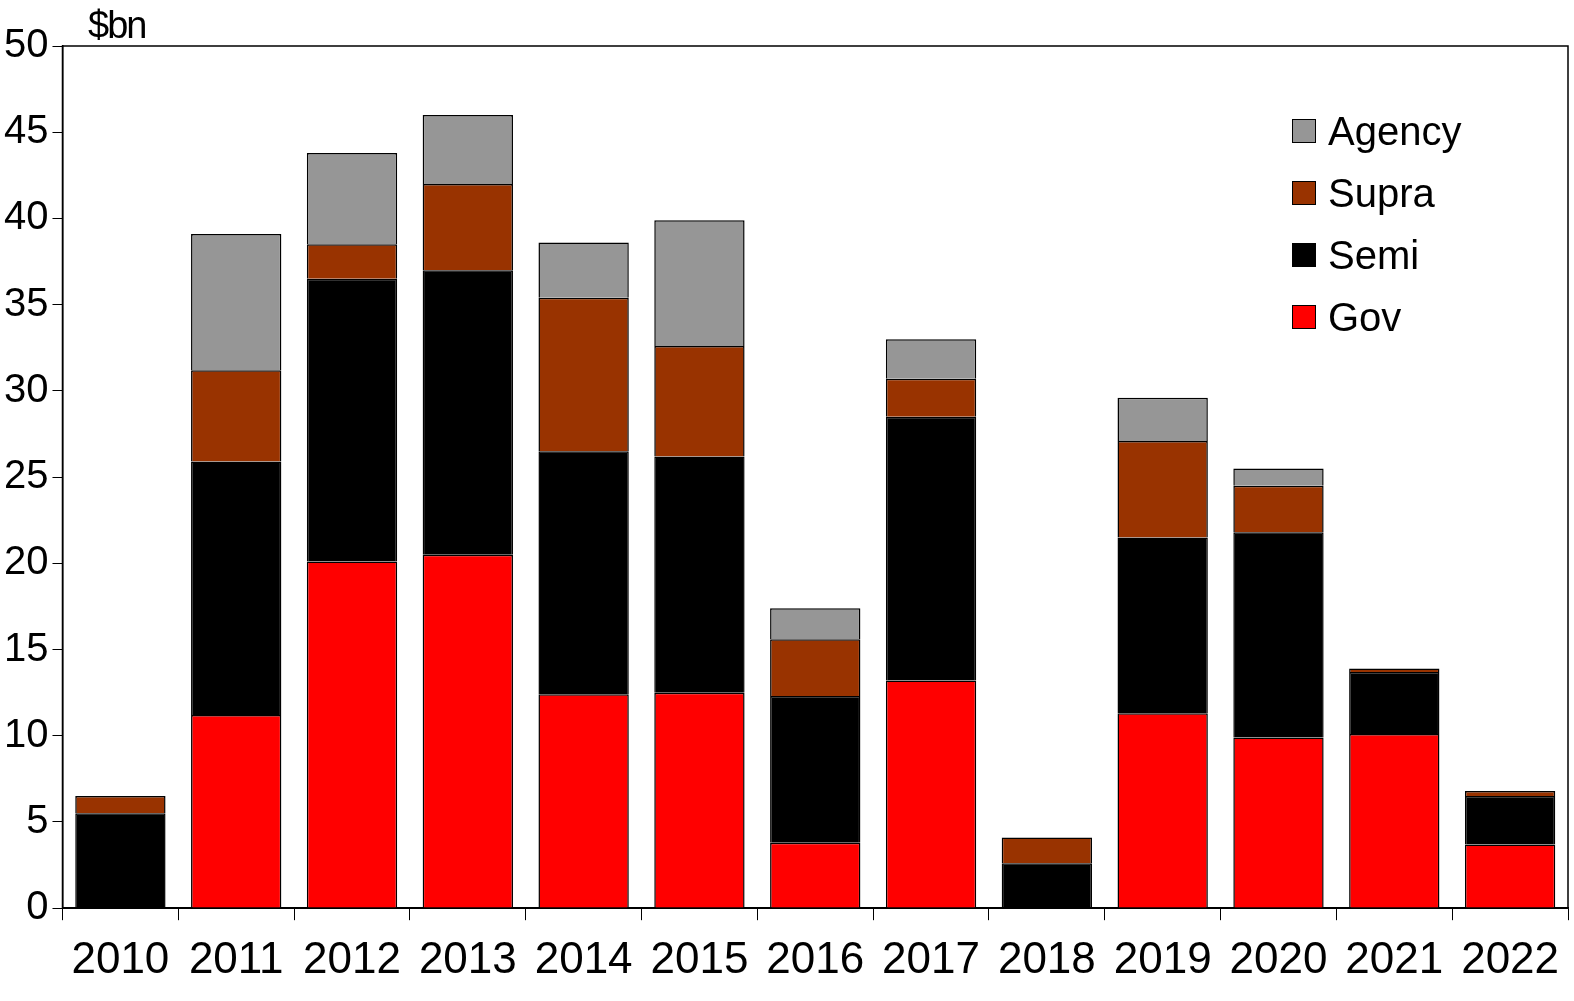 The height and width of the screenshot is (1001, 1574). What do you see at coordinates (37, 905) in the screenshot?
I see `y-tick-label: 0` at bounding box center [37, 905].